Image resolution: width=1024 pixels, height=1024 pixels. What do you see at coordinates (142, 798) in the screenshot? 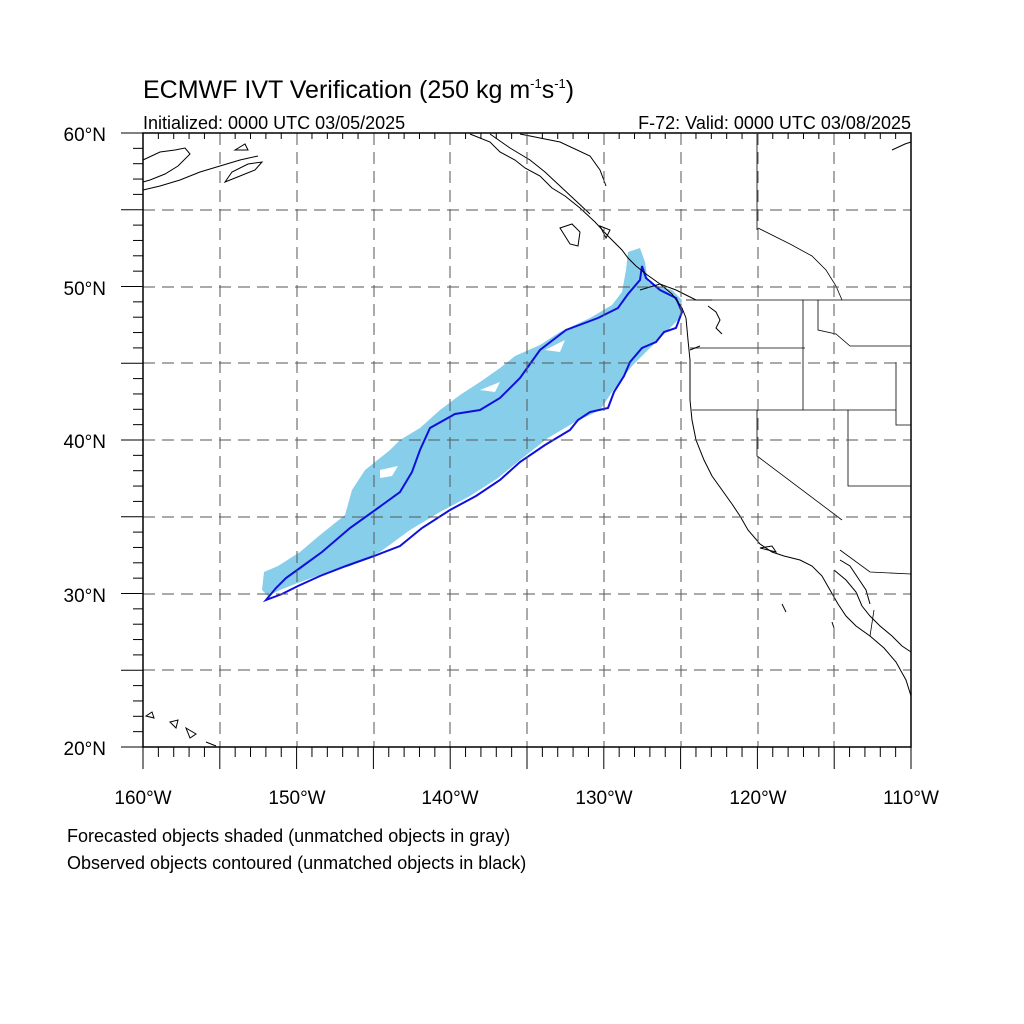
I see `lon-label: 160°W` at bounding box center [142, 798].